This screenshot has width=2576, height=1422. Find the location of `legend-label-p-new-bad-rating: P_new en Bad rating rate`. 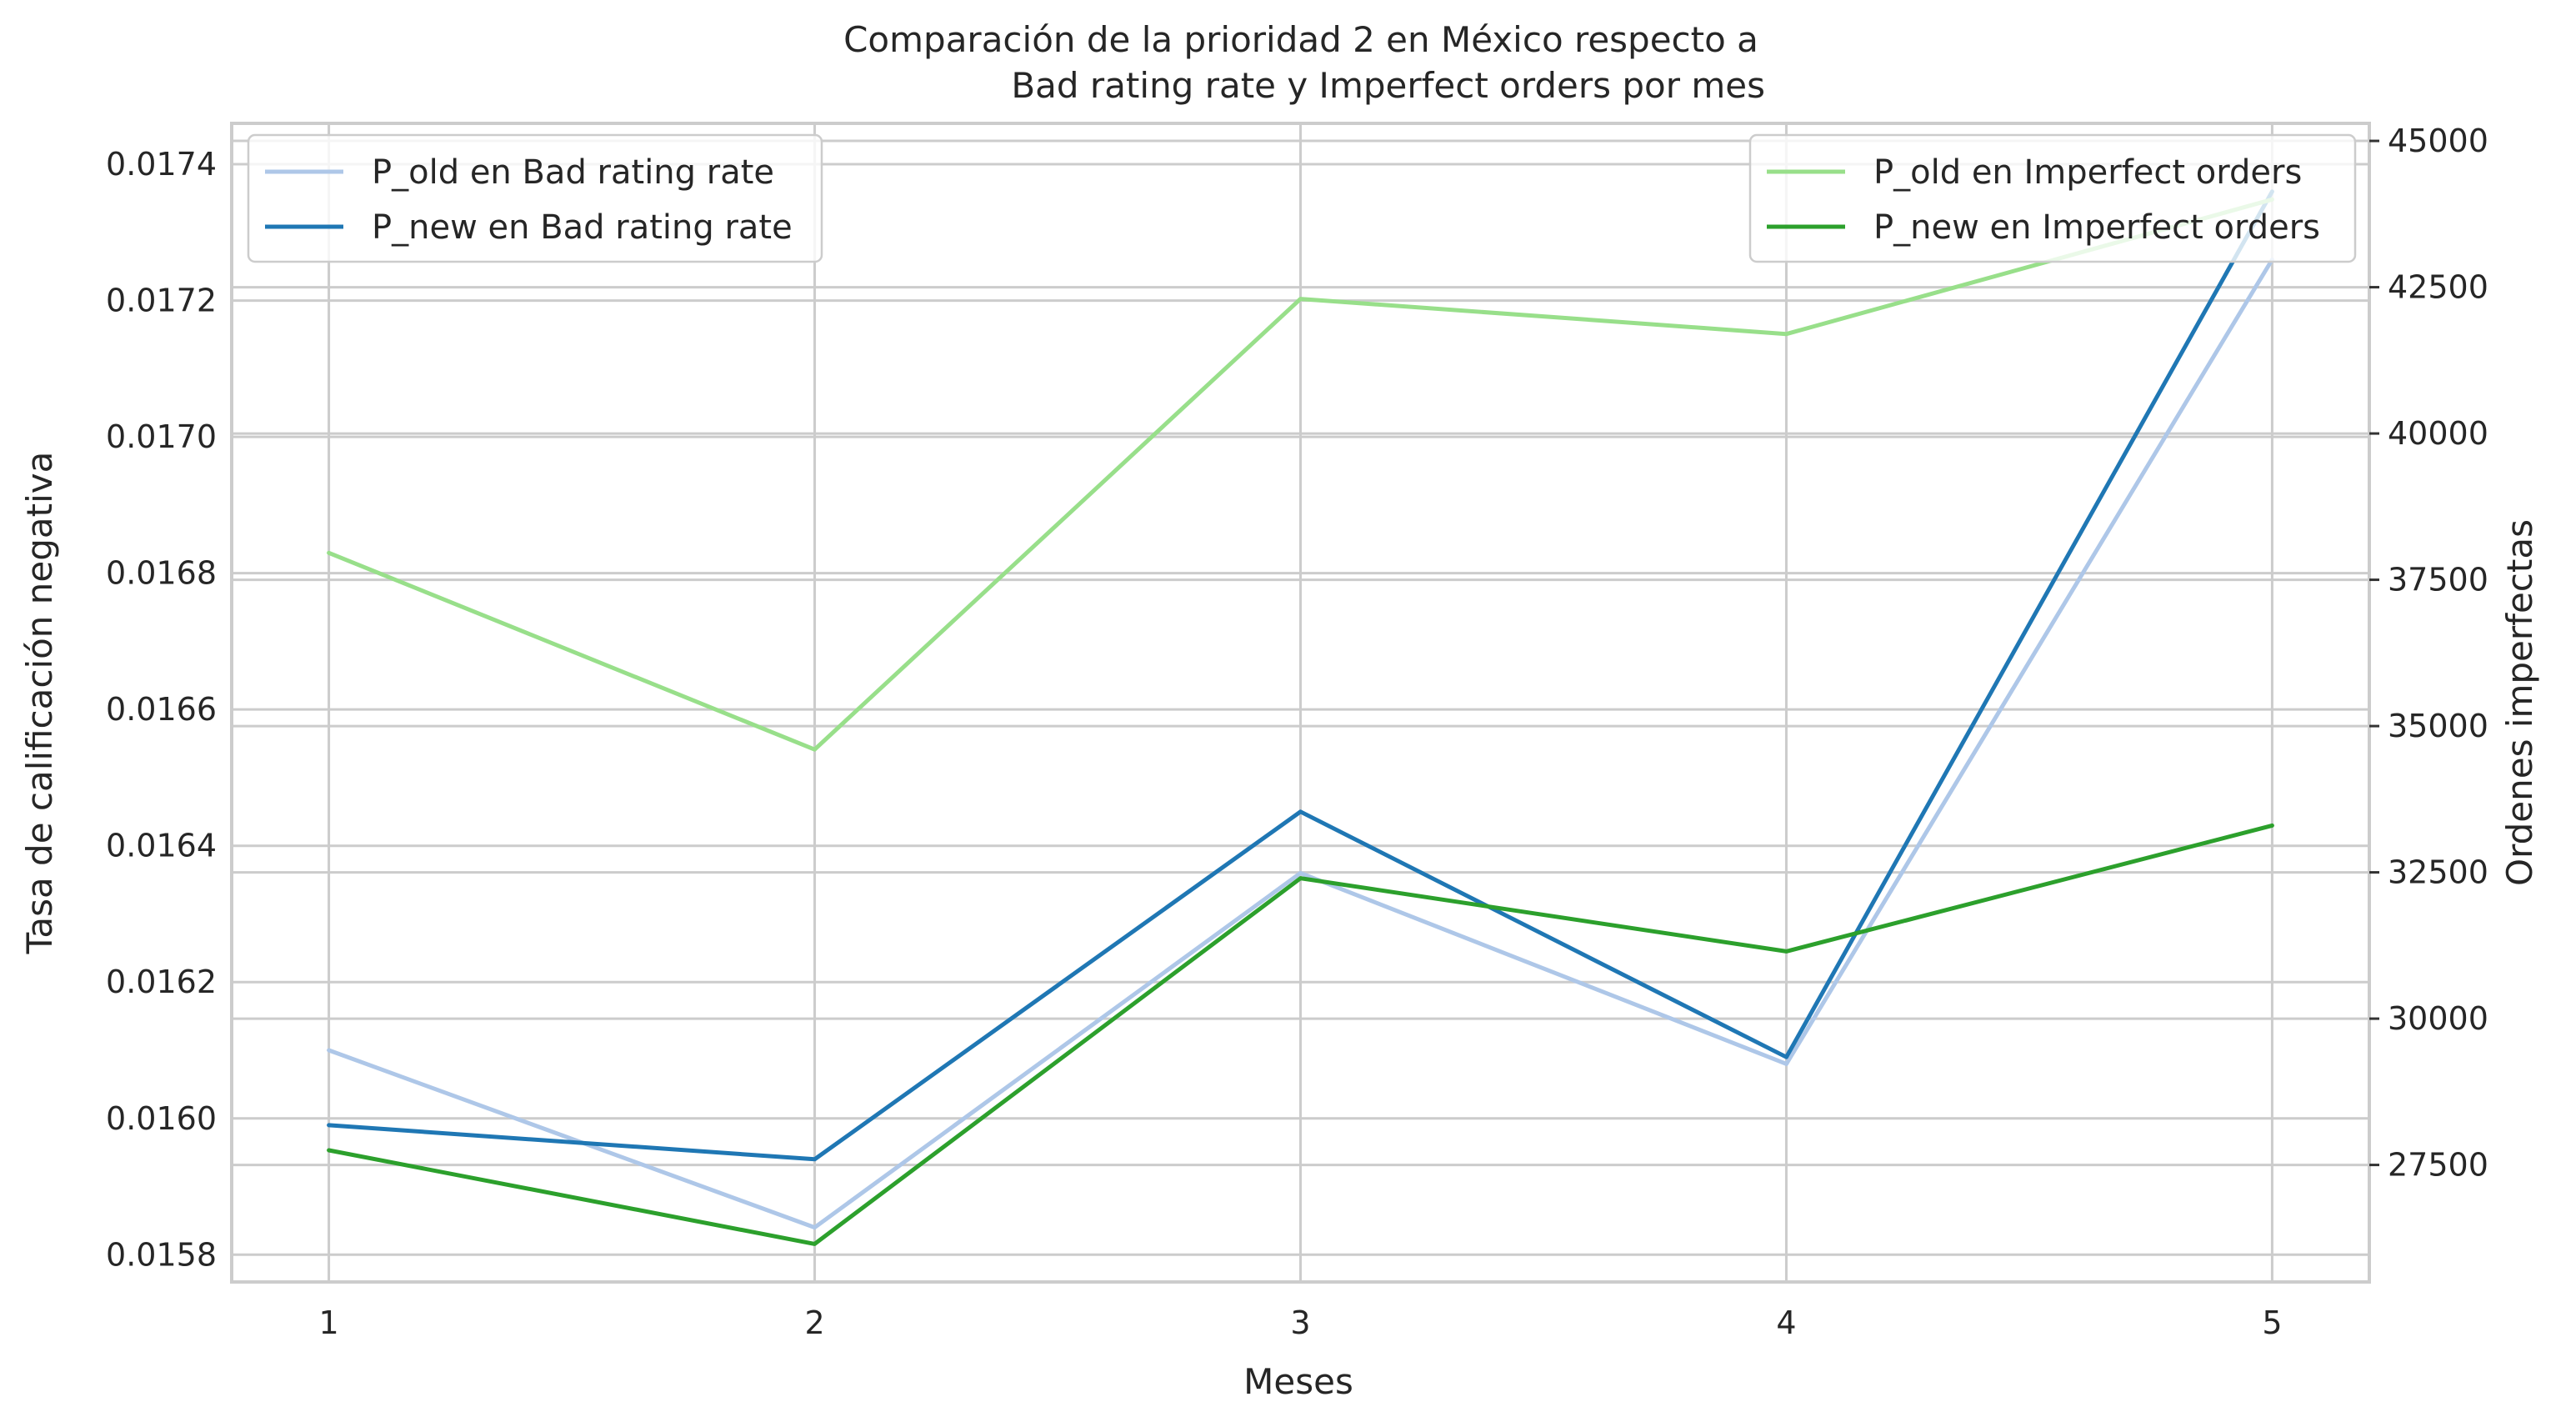

legend-label-p-new-bad-rating: P_new en Bad rating rate is located at coordinates (583, 227).